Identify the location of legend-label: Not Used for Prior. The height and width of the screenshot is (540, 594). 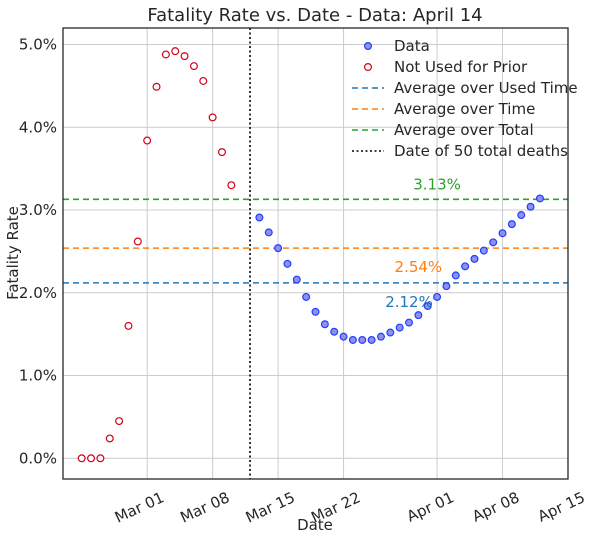
(461, 67).